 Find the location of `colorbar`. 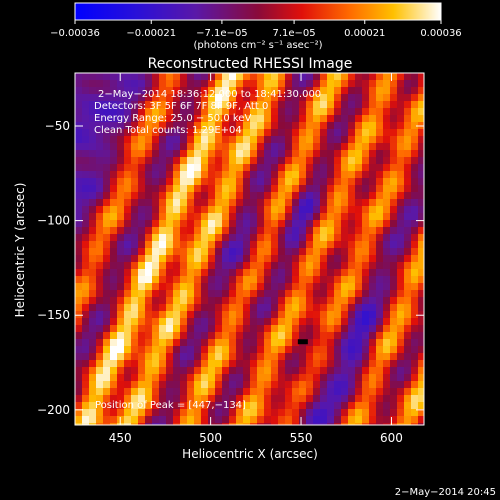

colorbar is located at coordinates (258, 11).